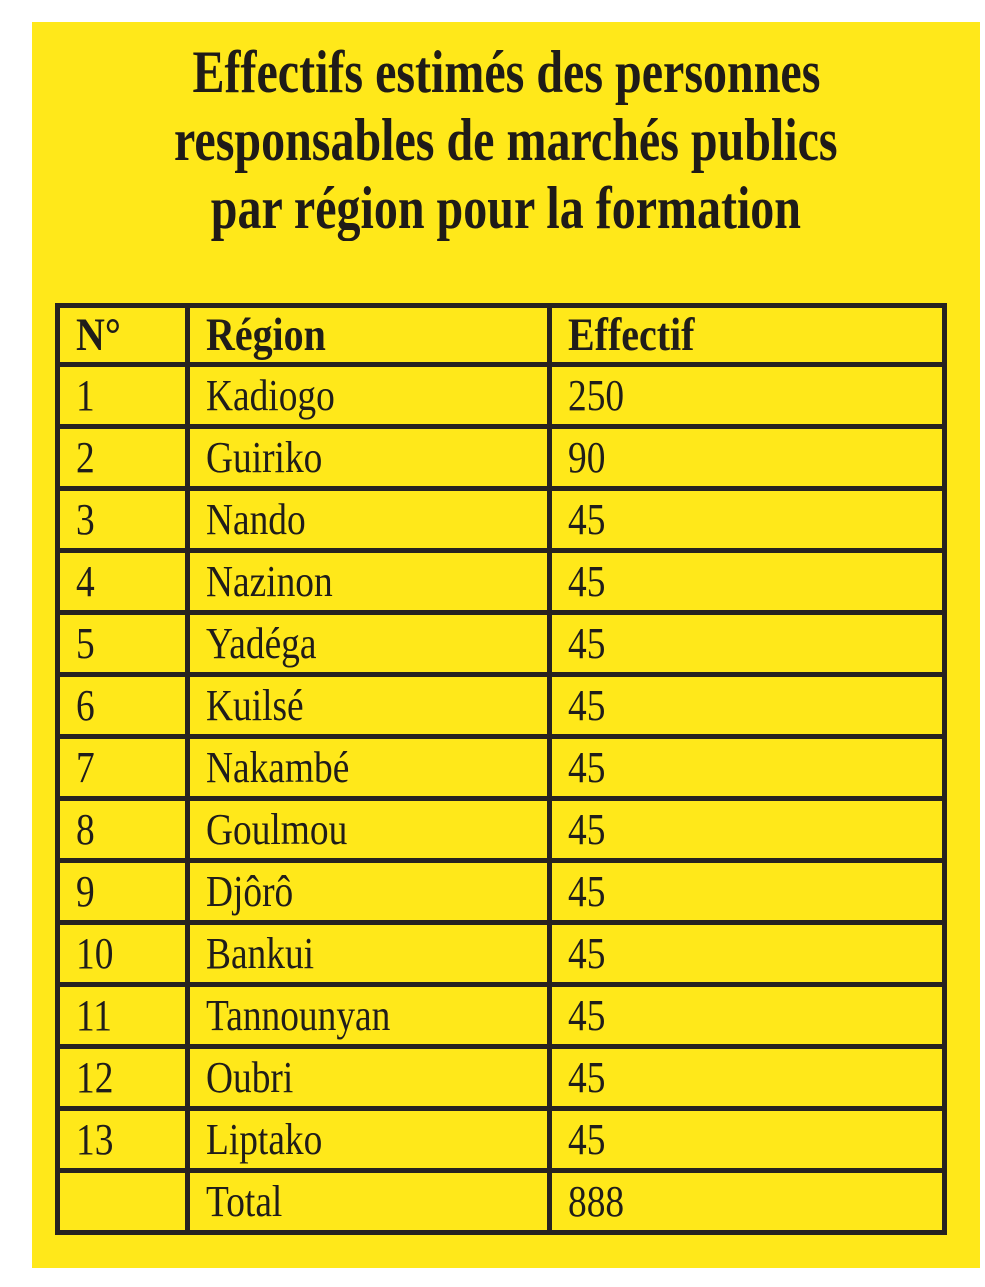 The width and height of the screenshot is (985, 1287). What do you see at coordinates (747, 457) in the screenshot?
I see `cell-effectif: 90` at bounding box center [747, 457].